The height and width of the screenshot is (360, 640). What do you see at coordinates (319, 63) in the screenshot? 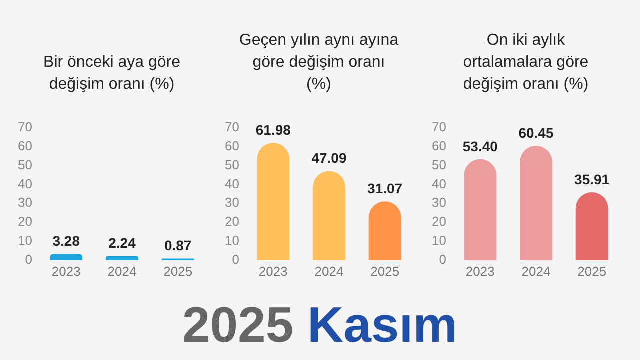
I see `chart-title: Geçen yılın aynı ayına göre değişim oranı (%)` at bounding box center [319, 63].